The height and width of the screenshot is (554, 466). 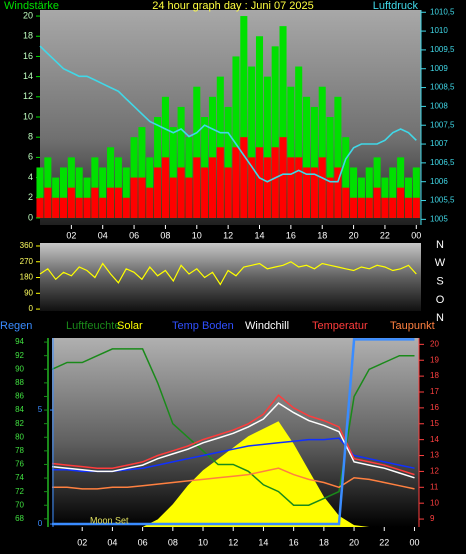 I want to click on y2-tick-label: 1006,5, so click(x=442, y=162).